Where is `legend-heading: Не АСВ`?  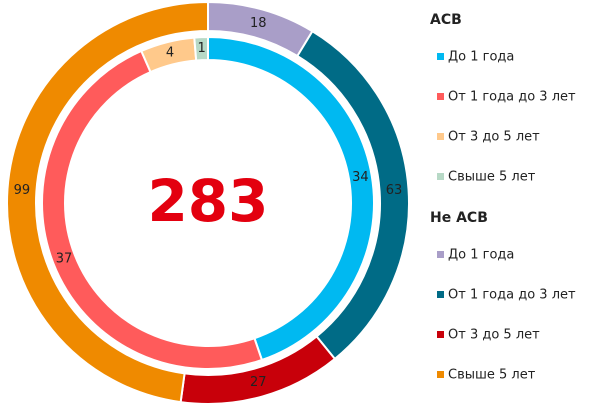 legend-heading: Не АСВ is located at coordinates (459, 218).